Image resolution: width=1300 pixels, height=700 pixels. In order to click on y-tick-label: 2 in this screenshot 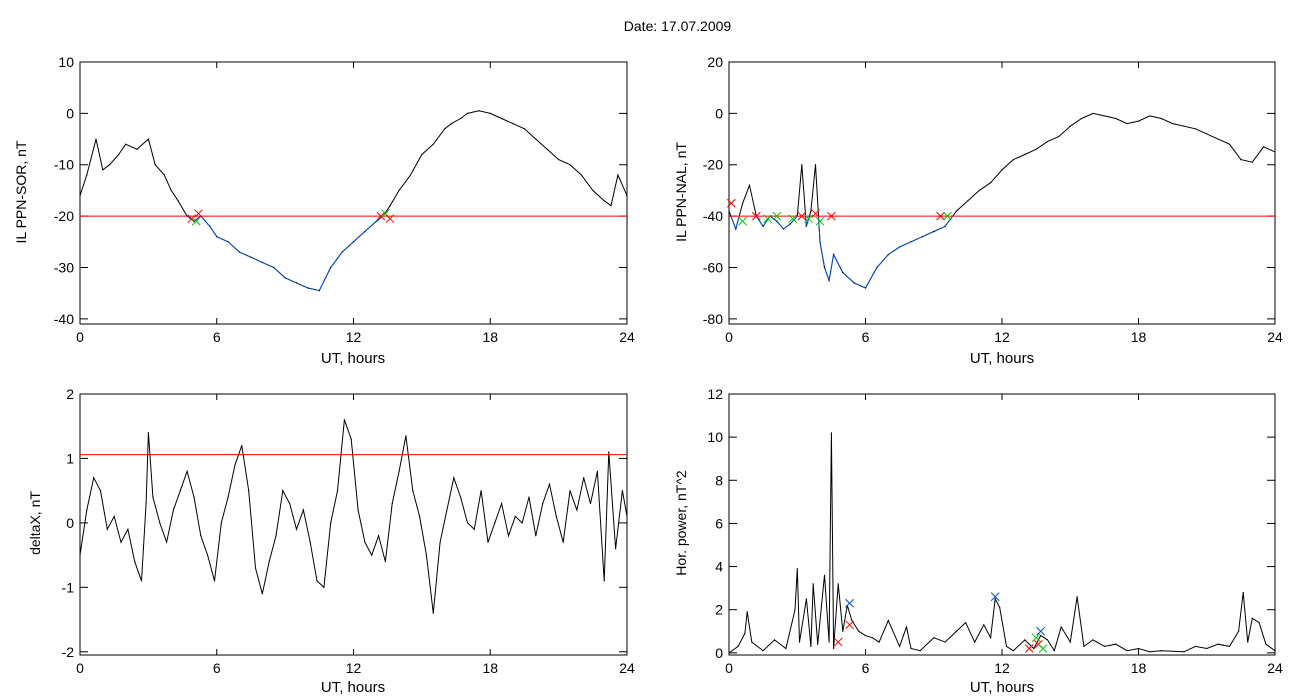, I will do `click(70, 394)`.